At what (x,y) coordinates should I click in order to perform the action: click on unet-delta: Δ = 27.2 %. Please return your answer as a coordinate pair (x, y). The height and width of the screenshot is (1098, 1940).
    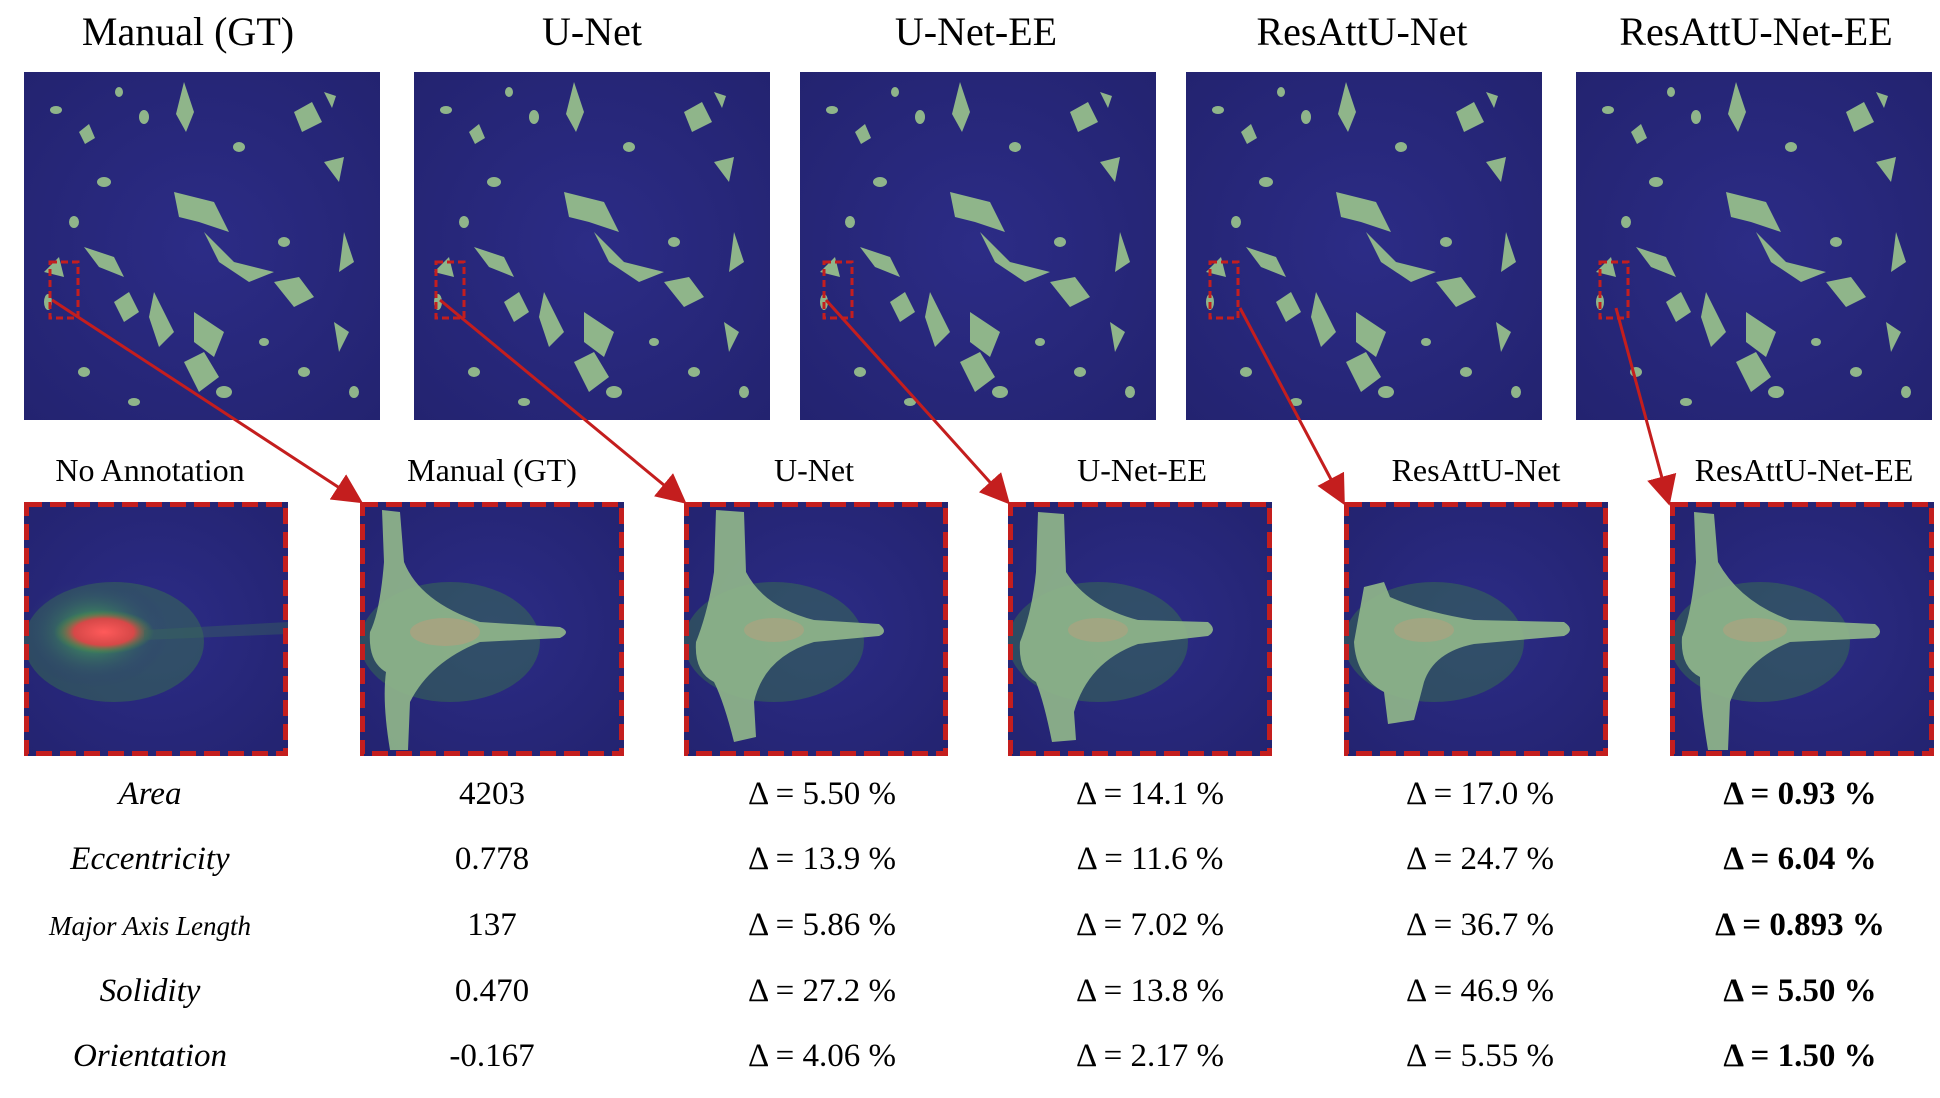
    Looking at the image, I should click on (821, 991).